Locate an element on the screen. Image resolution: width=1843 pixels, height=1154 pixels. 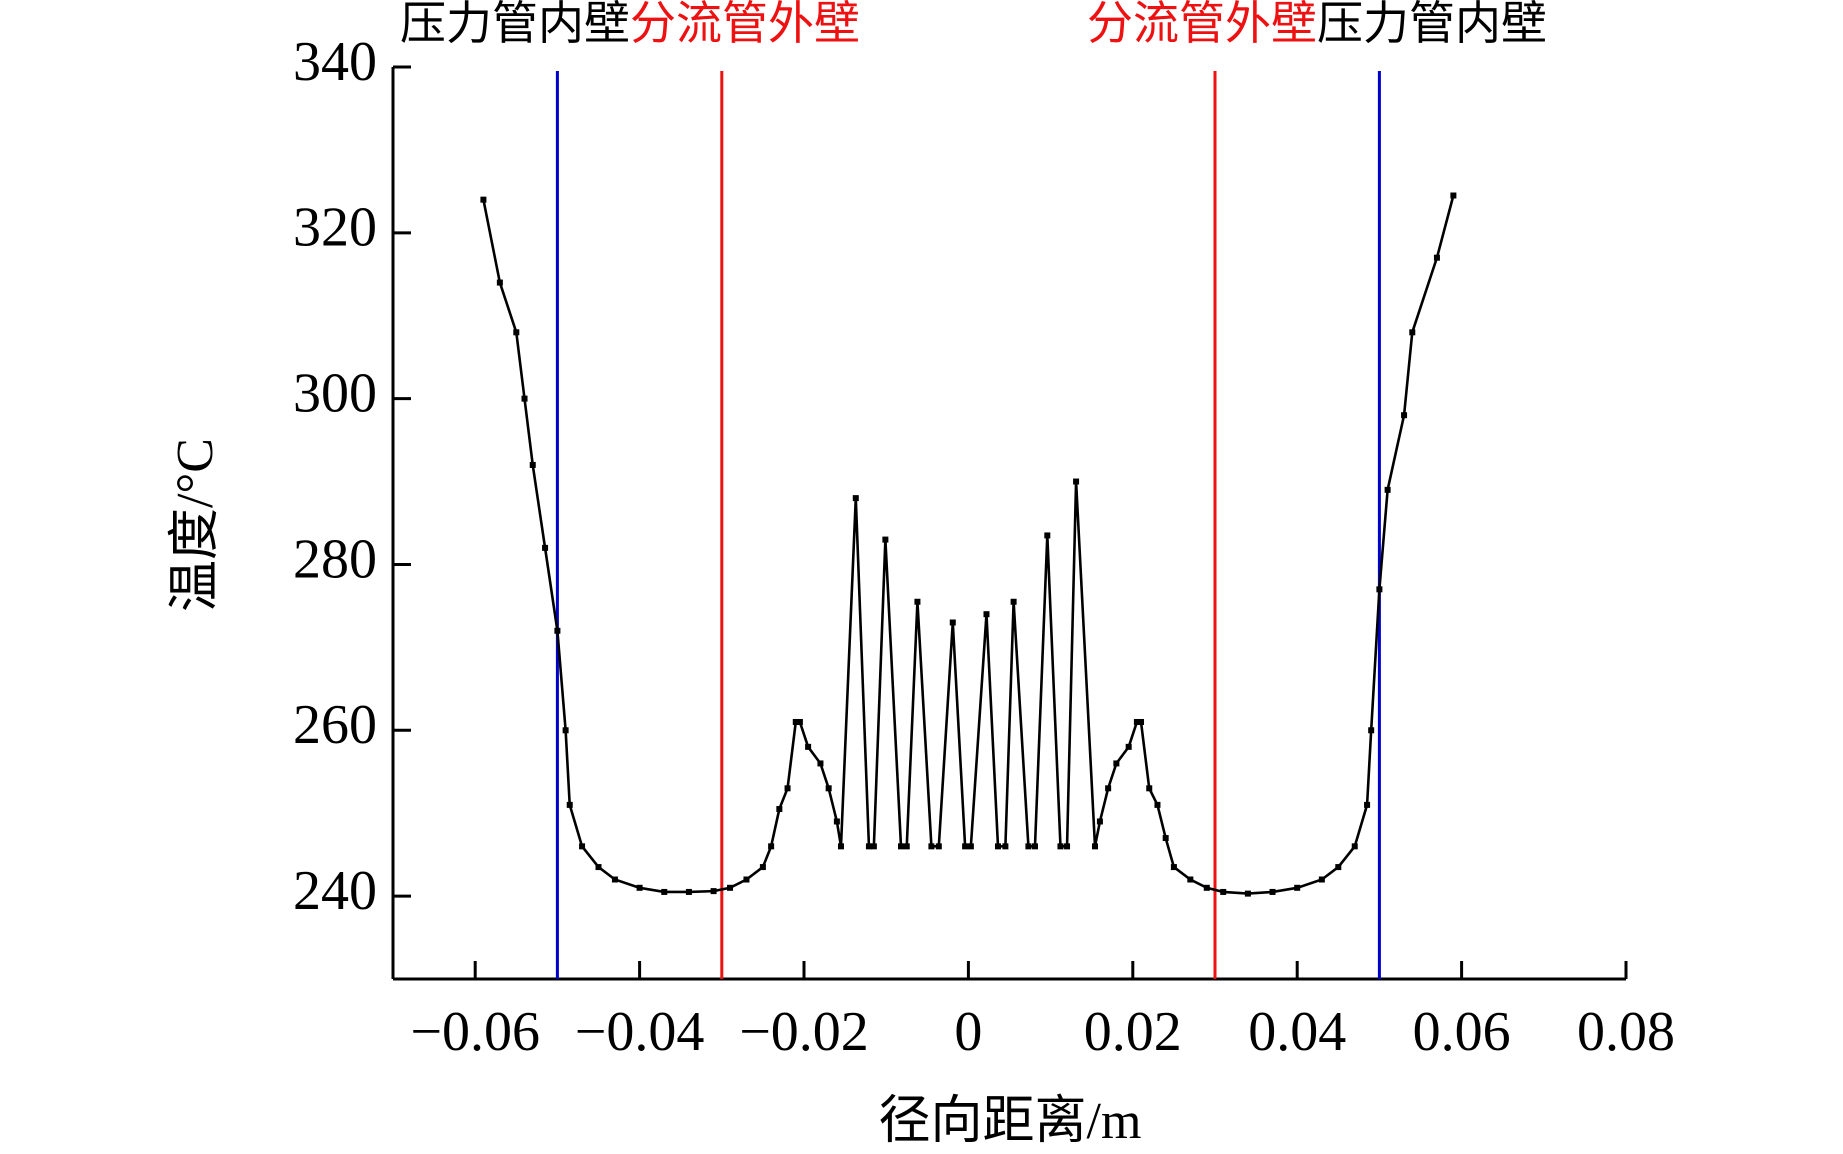
y-tick-label: 340 is located at coordinates (335, 62).